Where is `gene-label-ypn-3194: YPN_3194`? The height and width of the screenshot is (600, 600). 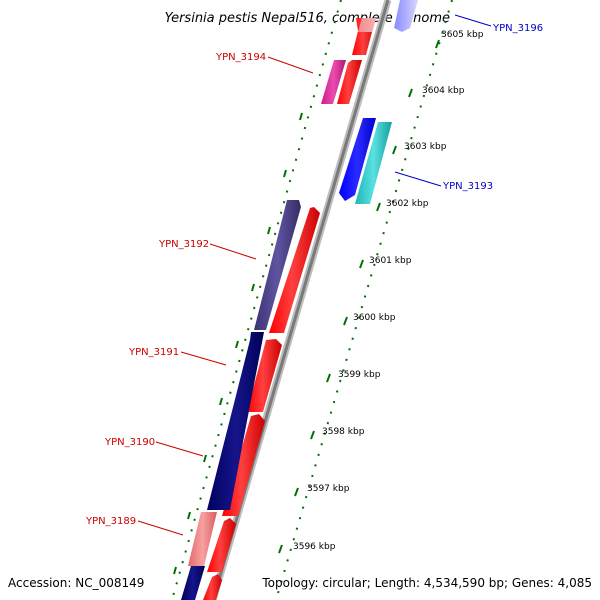 gene-label-ypn-3194: YPN_3194 is located at coordinates (240, 57).